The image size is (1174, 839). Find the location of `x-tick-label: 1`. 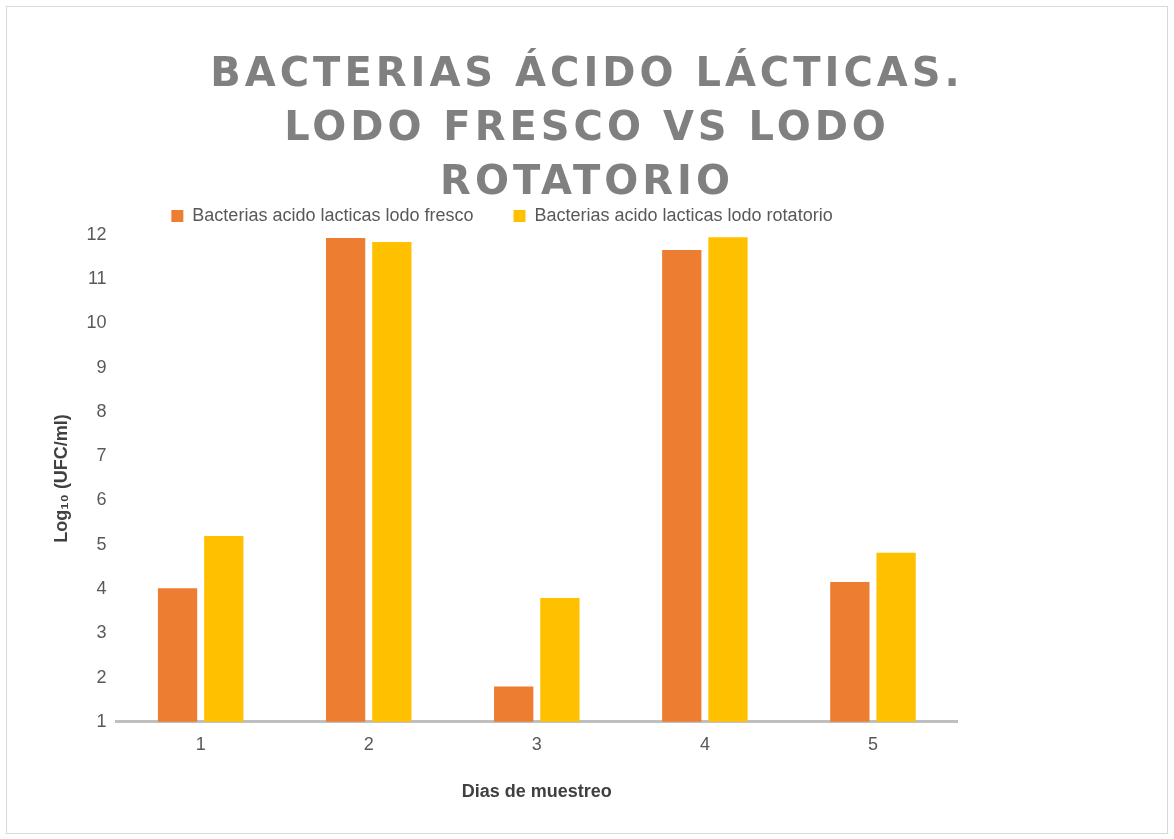

x-tick-label: 1 is located at coordinates (200, 743).